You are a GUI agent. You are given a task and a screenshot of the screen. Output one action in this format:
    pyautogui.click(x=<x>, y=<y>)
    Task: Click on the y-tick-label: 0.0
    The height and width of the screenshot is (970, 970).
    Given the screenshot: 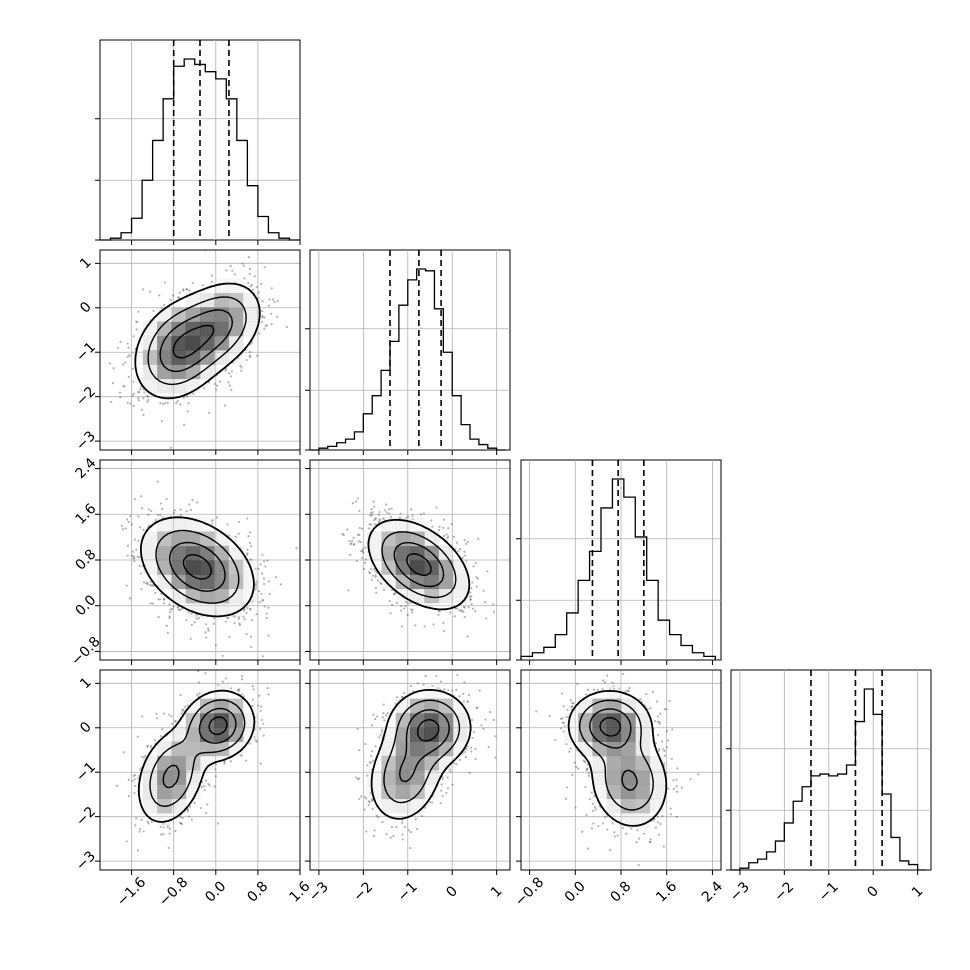 What is the action you would take?
    pyautogui.click(x=85, y=605)
    